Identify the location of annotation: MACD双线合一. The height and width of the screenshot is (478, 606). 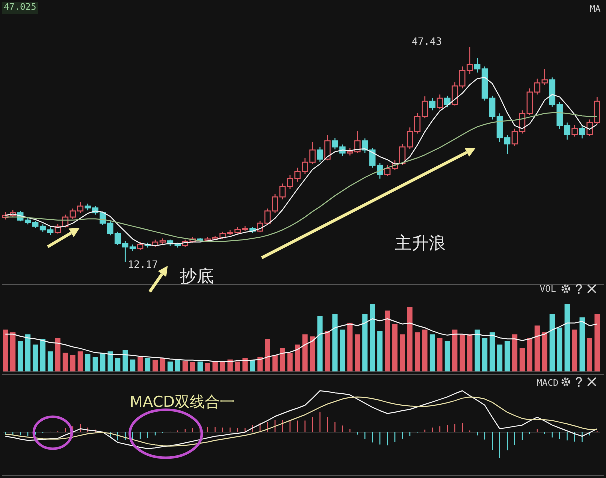
(182, 402).